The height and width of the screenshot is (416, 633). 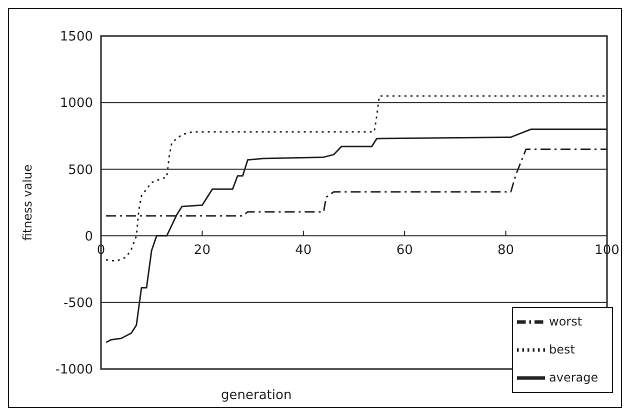 What do you see at coordinates (74, 370) in the screenshot?
I see `y-tick-label: -1000` at bounding box center [74, 370].